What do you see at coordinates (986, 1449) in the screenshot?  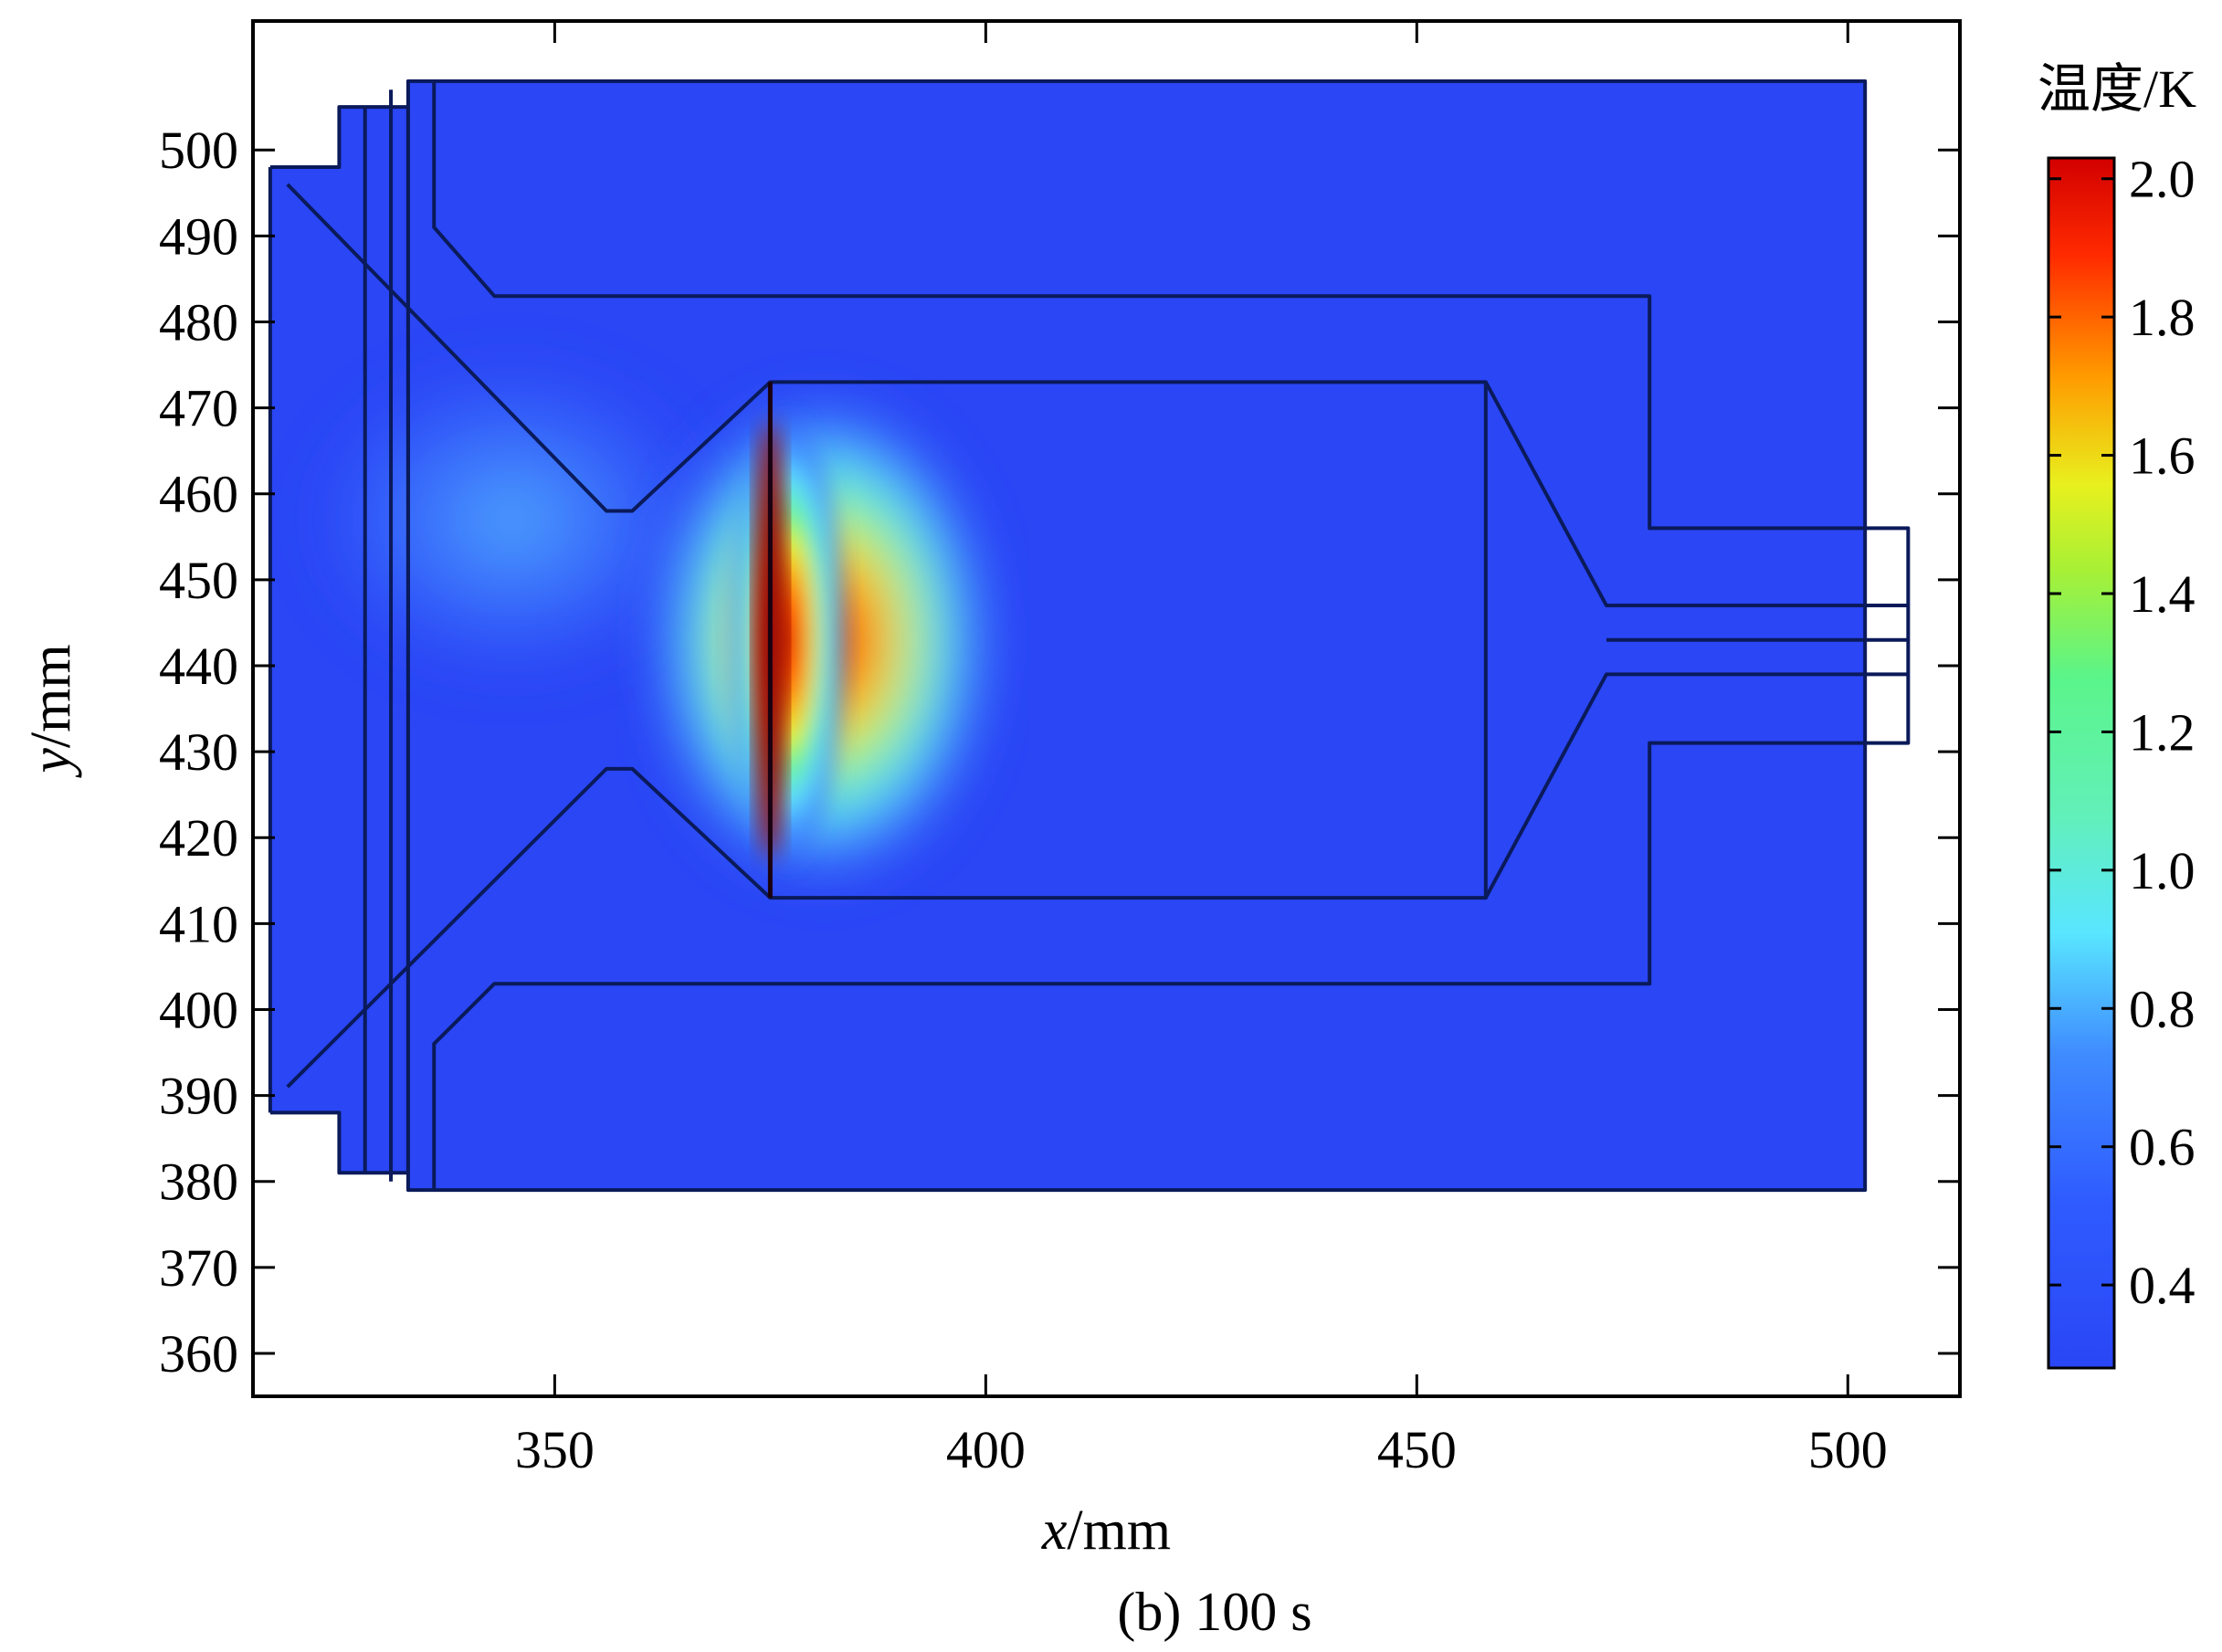 I see `x-tick-label: 400` at bounding box center [986, 1449].